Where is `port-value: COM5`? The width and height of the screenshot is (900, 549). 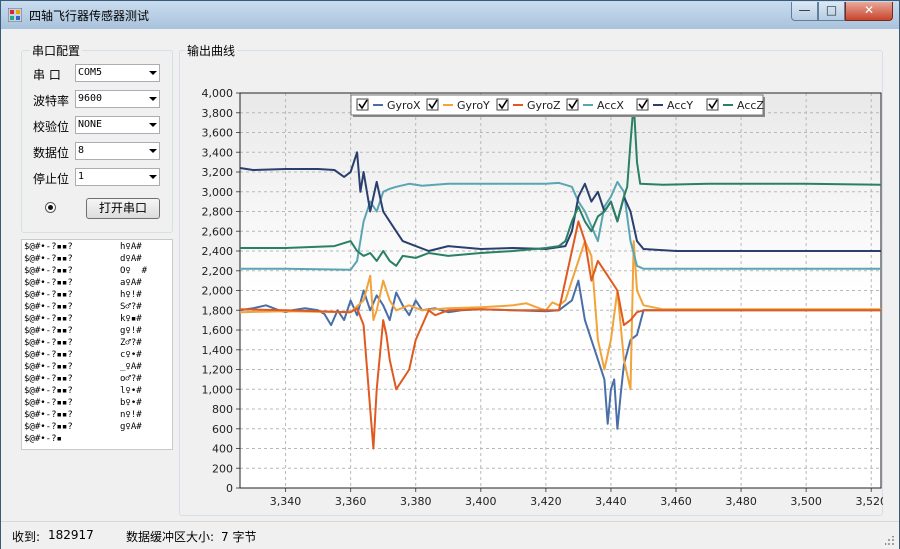 port-value: COM5 is located at coordinates (90, 72).